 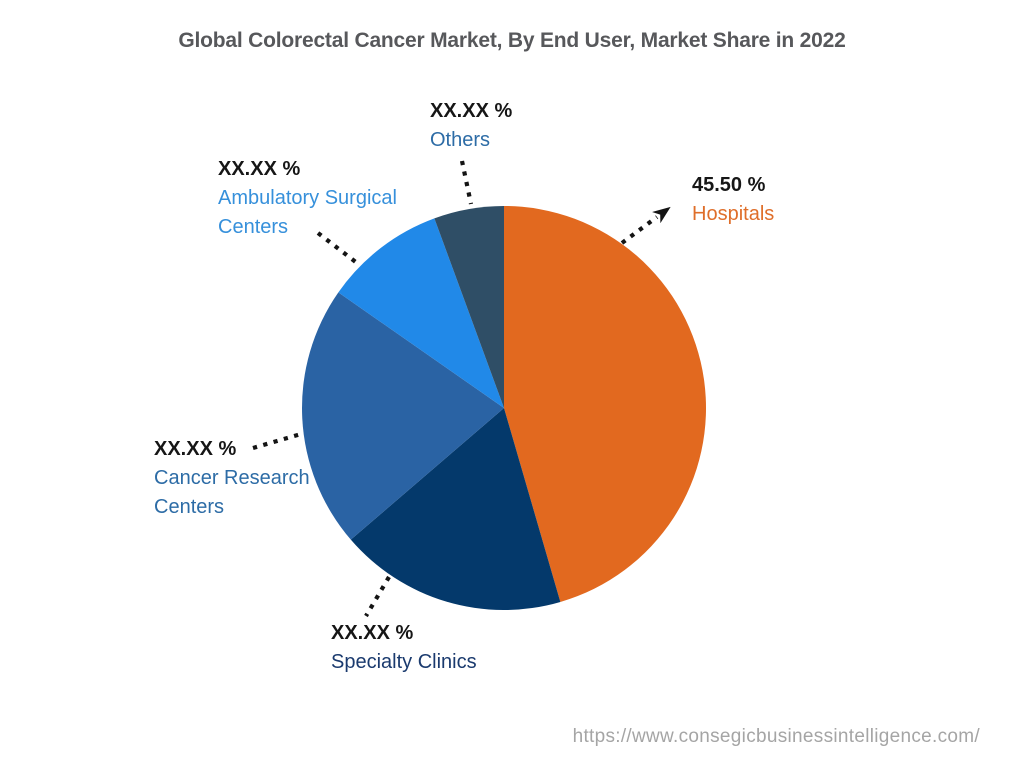 I want to click on pie-slice-hospitals, so click(x=605, y=404).